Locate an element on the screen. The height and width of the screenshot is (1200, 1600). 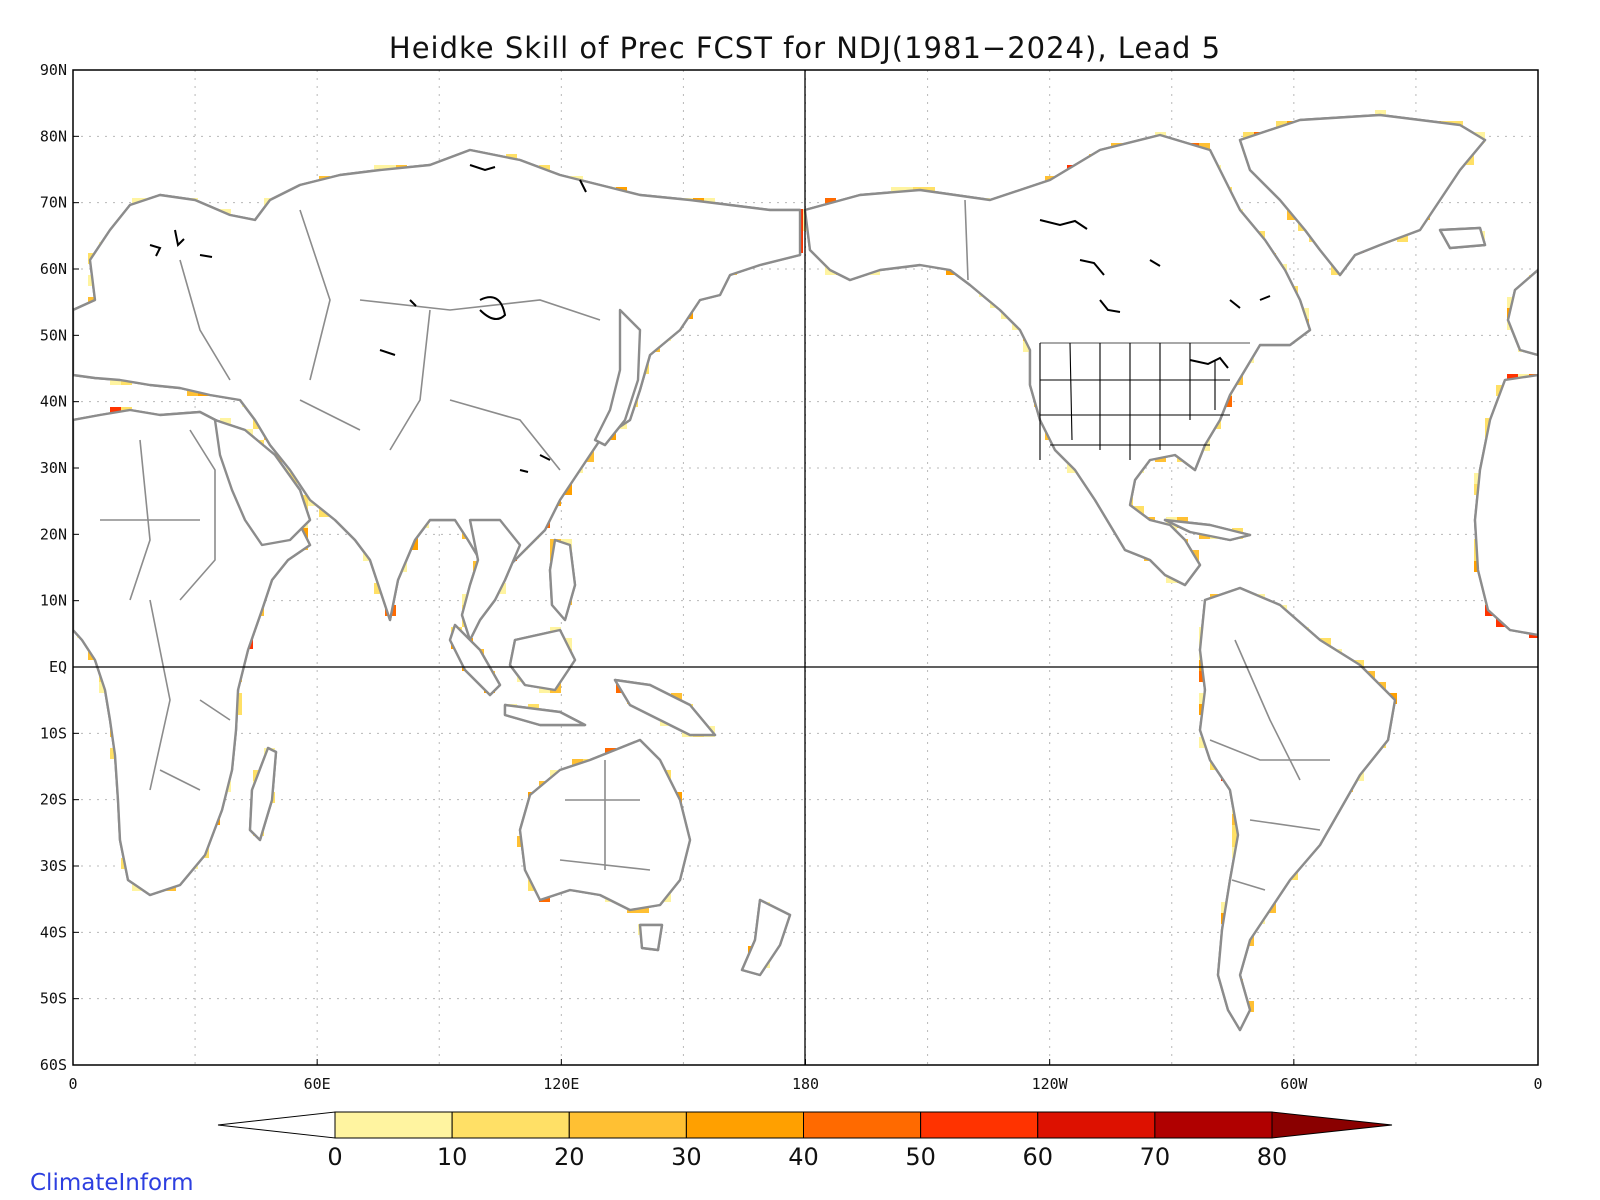
brand-label: ClimateInform is located at coordinates (112, 1183).